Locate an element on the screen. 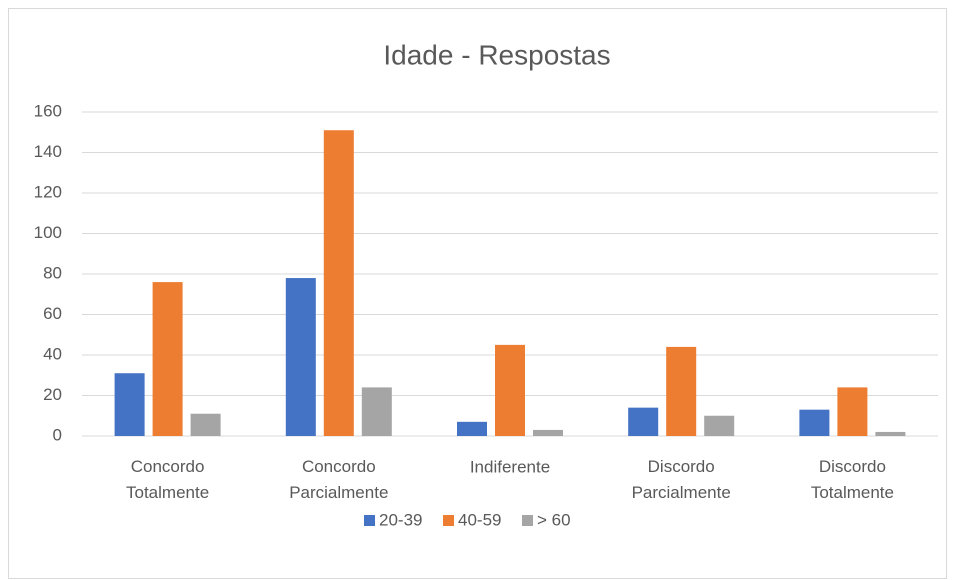 This screenshot has height=580, width=955. x-tick-label: Concordo Parcialmente is located at coordinates (338, 479).